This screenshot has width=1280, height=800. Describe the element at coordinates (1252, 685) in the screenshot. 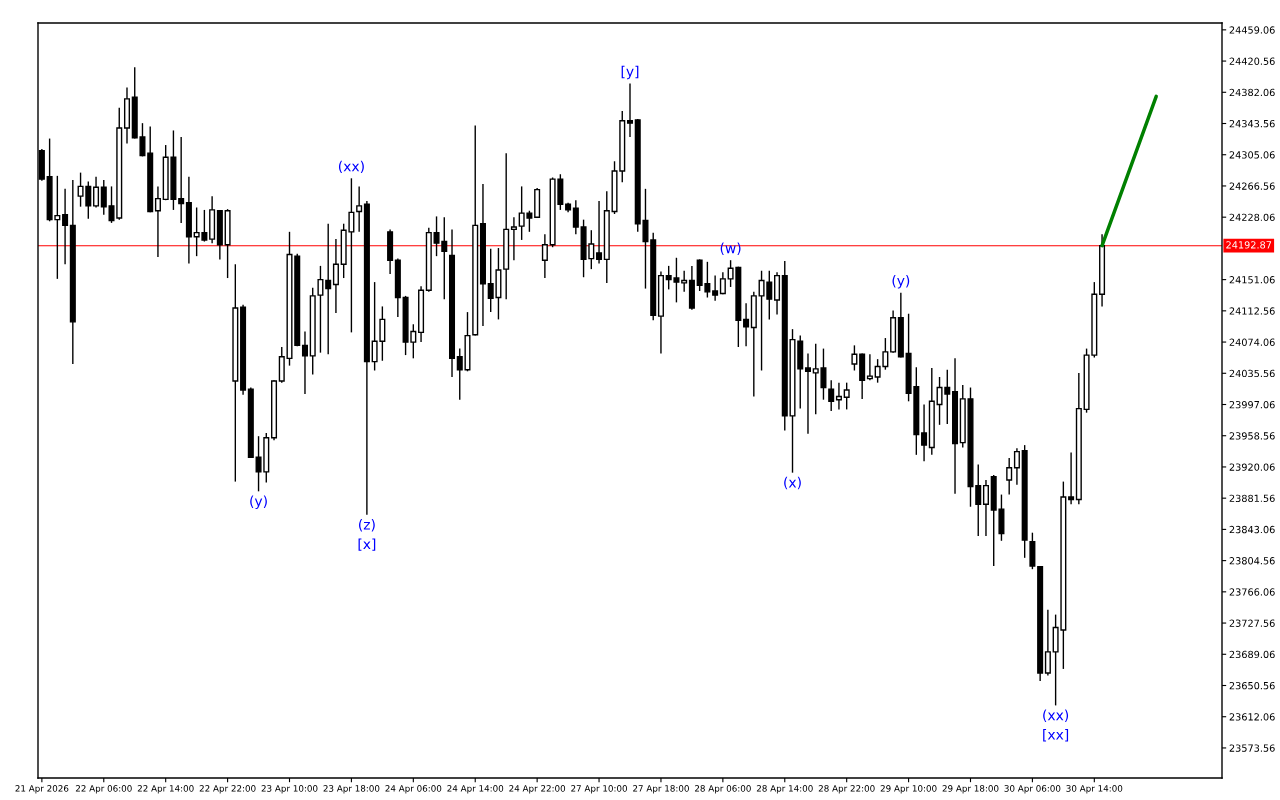

I see `y-tick-label: 23650.56` at that location.